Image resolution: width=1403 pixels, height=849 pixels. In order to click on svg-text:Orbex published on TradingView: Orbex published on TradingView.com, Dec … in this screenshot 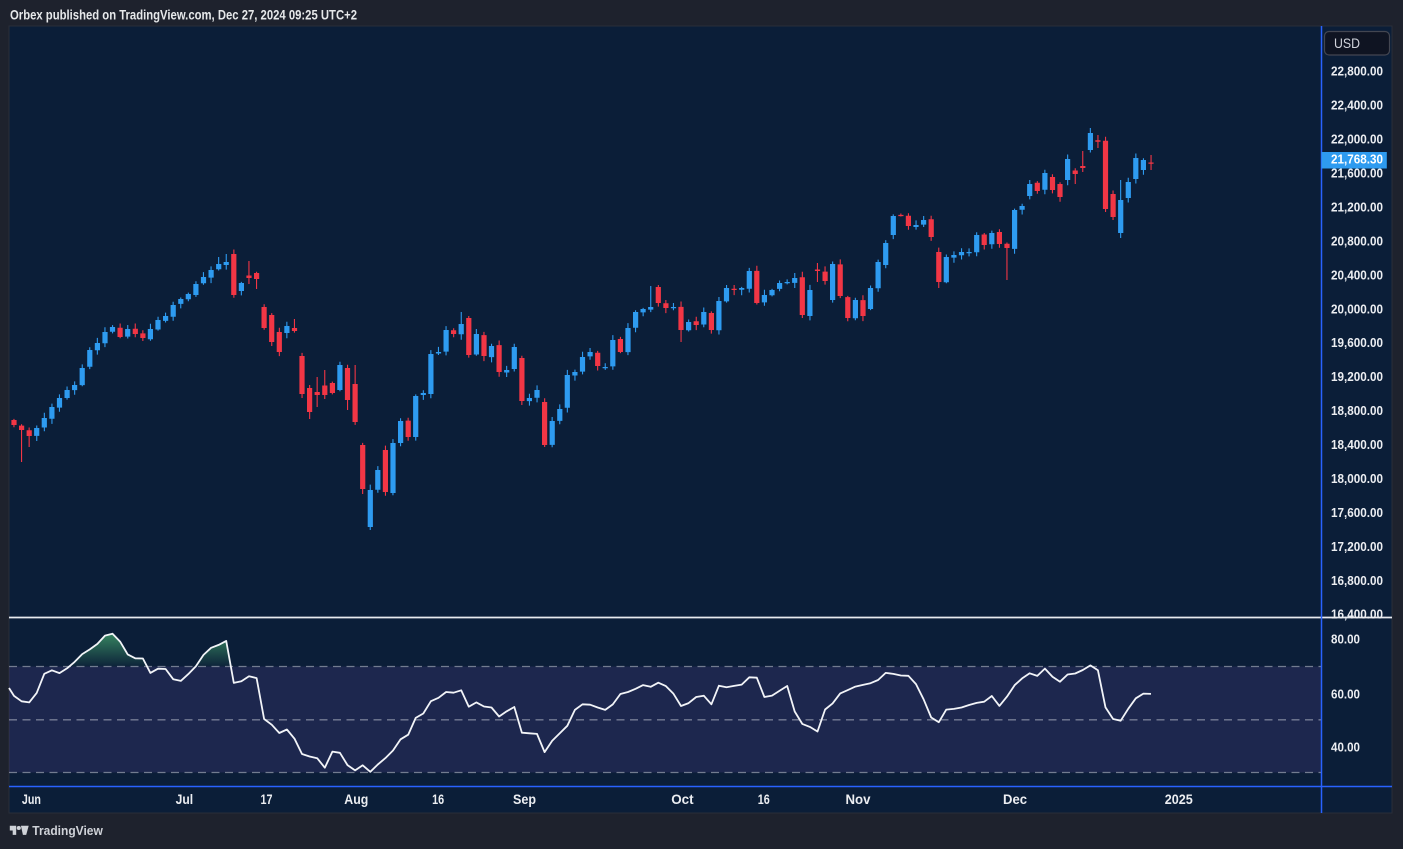, I will do `click(183, 15)`.